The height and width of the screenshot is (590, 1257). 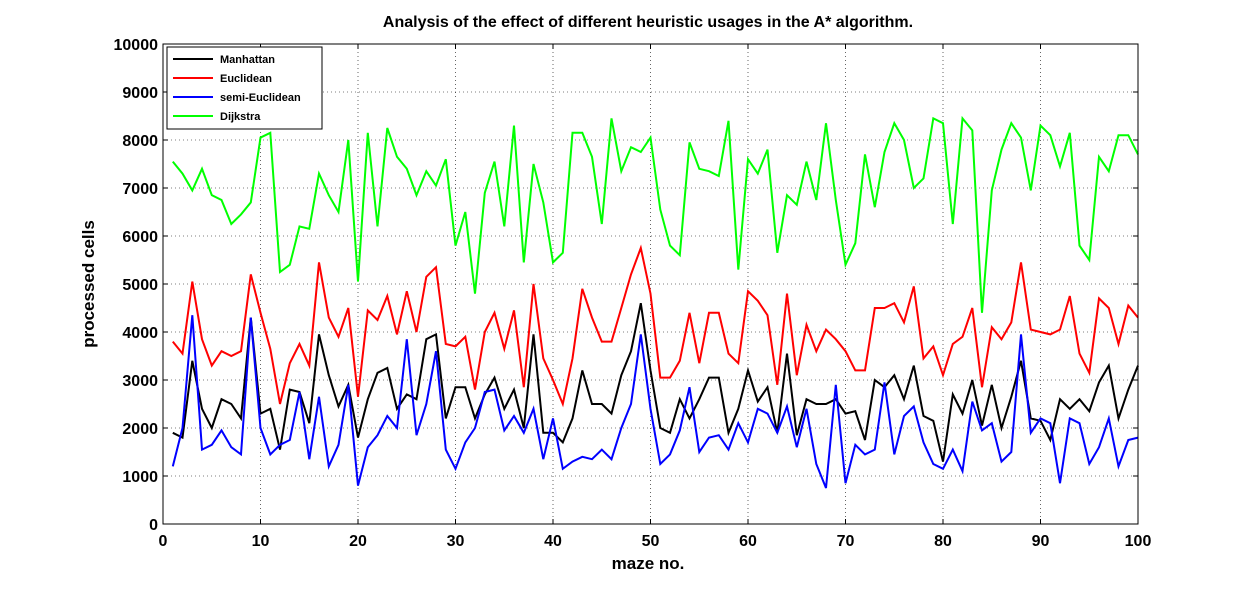 What do you see at coordinates (244, 88) in the screenshot?
I see `legend: Manhattan Euclidean semi-Euclidean Dijkstra` at bounding box center [244, 88].